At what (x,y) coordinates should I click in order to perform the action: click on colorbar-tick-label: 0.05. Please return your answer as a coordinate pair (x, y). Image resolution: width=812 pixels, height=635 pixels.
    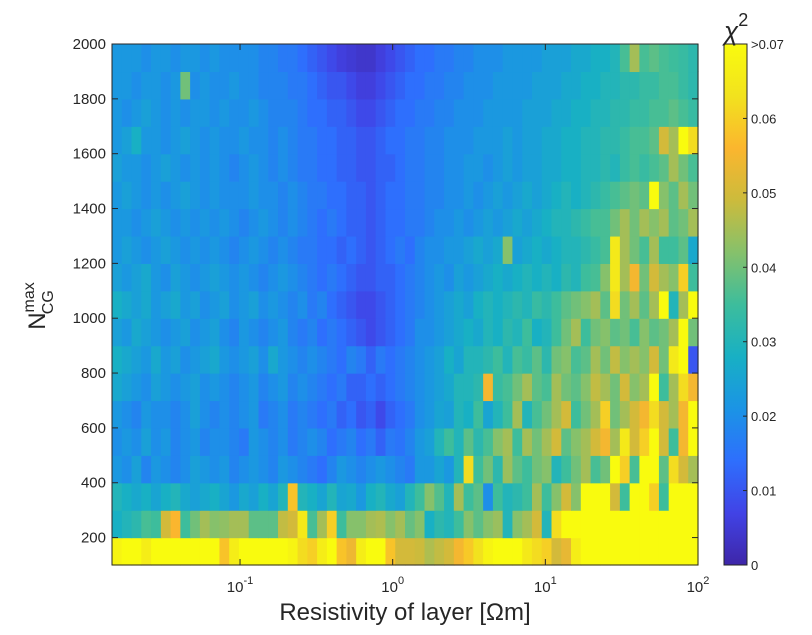
    Looking at the image, I should click on (763, 193).